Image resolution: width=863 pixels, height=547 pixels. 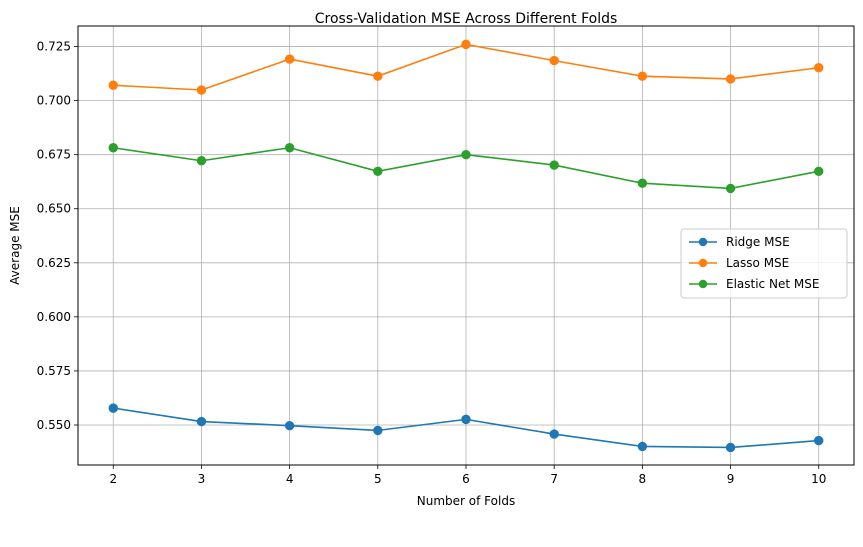 What do you see at coordinates (54, 101) in the screenshot?
I see `y-tick-label: 0.700` at bounding box center [54, 101].